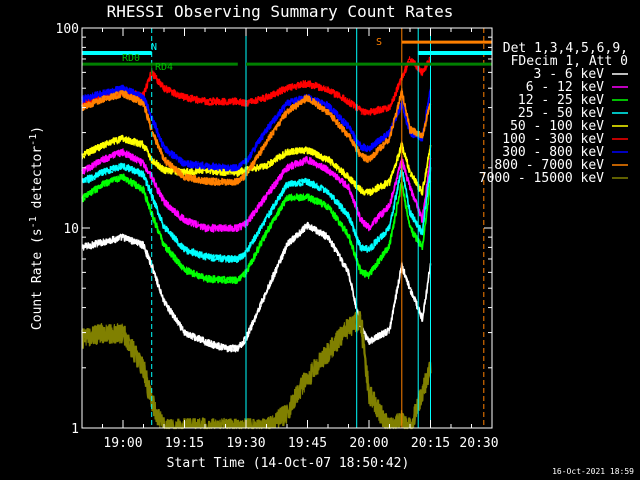 This screenshot has height=480, width=640. I want to click on rd0-label: RD0, so click(131, 58).